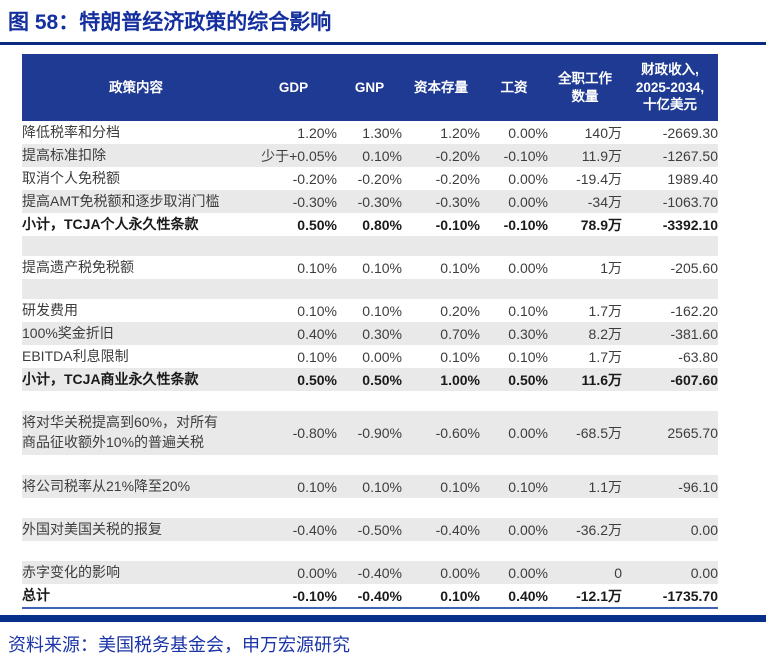 This screenshot has width=766, height=667. I want to click on column-header: GDP, so click(293, 87).